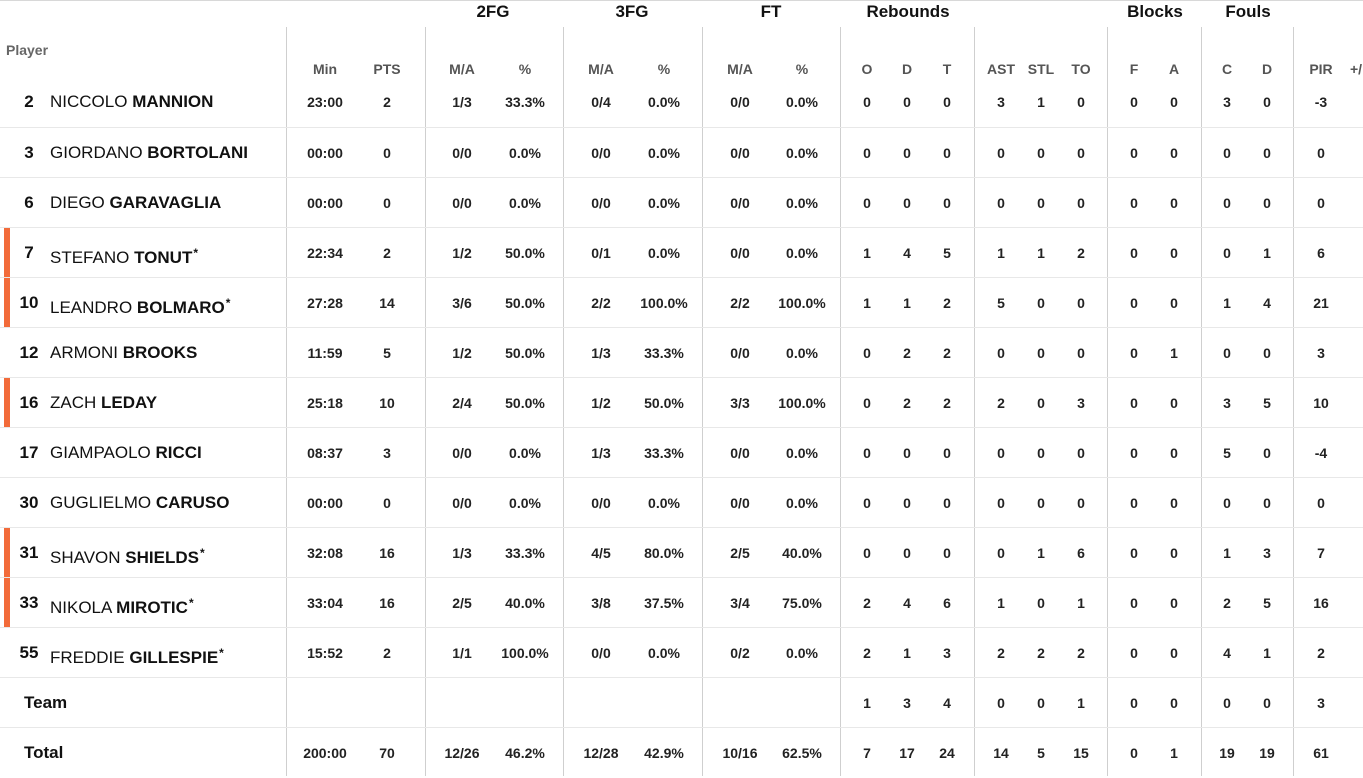 This screenshot has width=1363, height=778. What do you see at coordinates (1356, 69) in the screenshot?
I see `column-header: +/` at bounding box center [1356, 69].